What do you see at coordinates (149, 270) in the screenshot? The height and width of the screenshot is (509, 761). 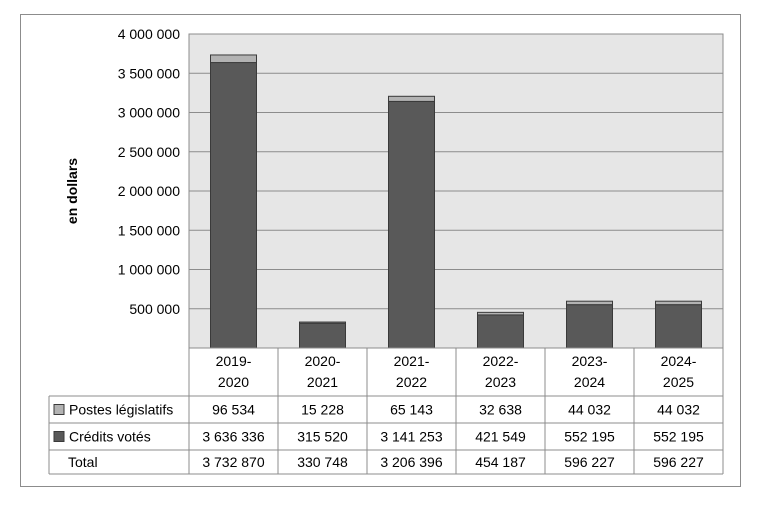 I see `y-tick-label: 1 000 000` at bounding box center [149, 270].